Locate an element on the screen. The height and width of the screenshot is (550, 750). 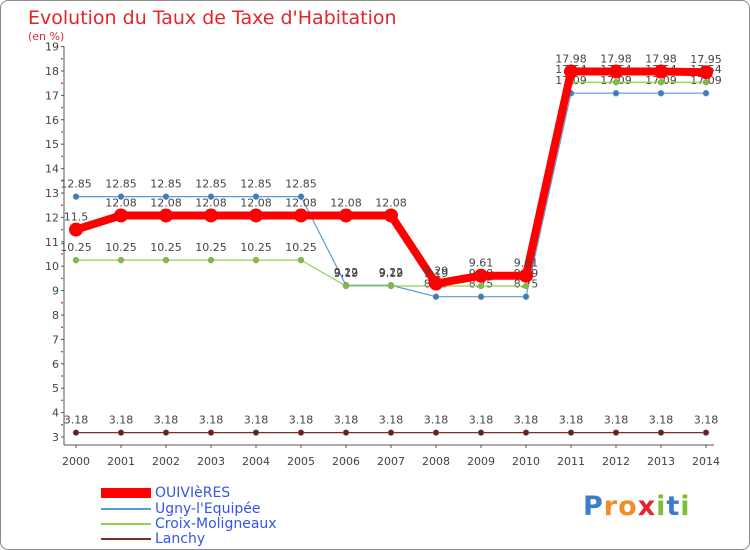
y-tick-label: 18 is located at coordinates (52, 71).